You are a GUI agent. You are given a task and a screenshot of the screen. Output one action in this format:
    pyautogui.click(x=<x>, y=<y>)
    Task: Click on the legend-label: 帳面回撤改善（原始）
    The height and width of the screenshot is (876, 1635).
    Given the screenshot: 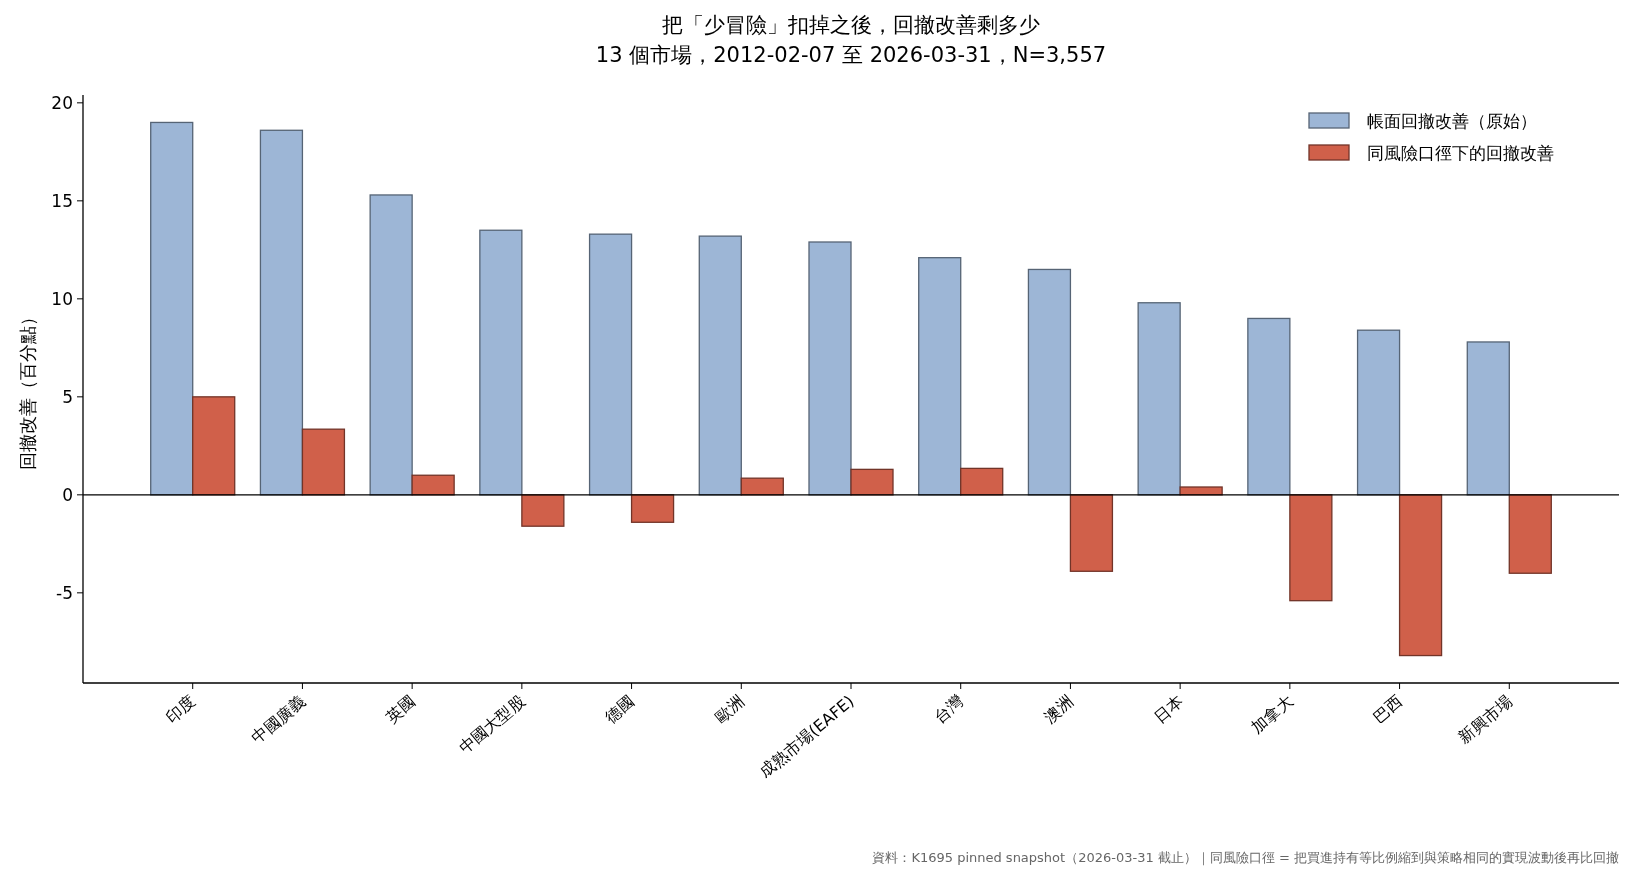 What is the action you would take?
    pyautogui.click(x=1452, y=121)
    